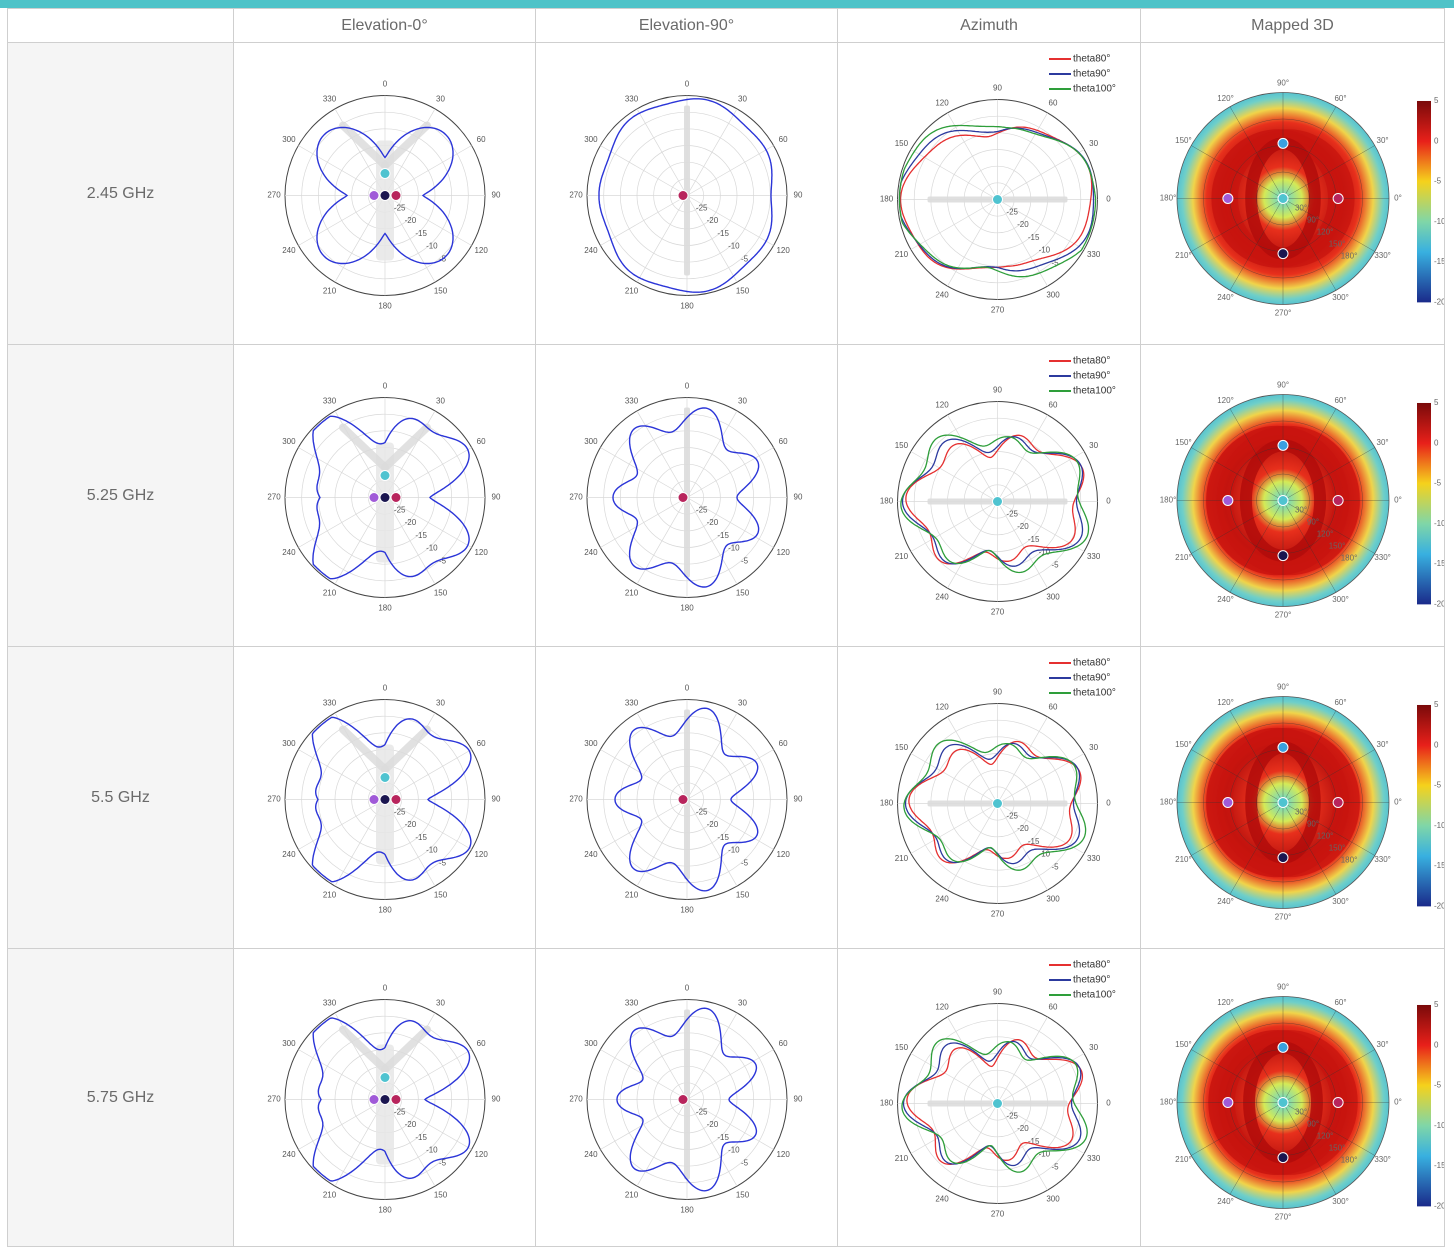 Image resolution: width=1454 pixels, height=1247 pixels. I want to click on map-angle-label: 150°, so click(1183, 744).